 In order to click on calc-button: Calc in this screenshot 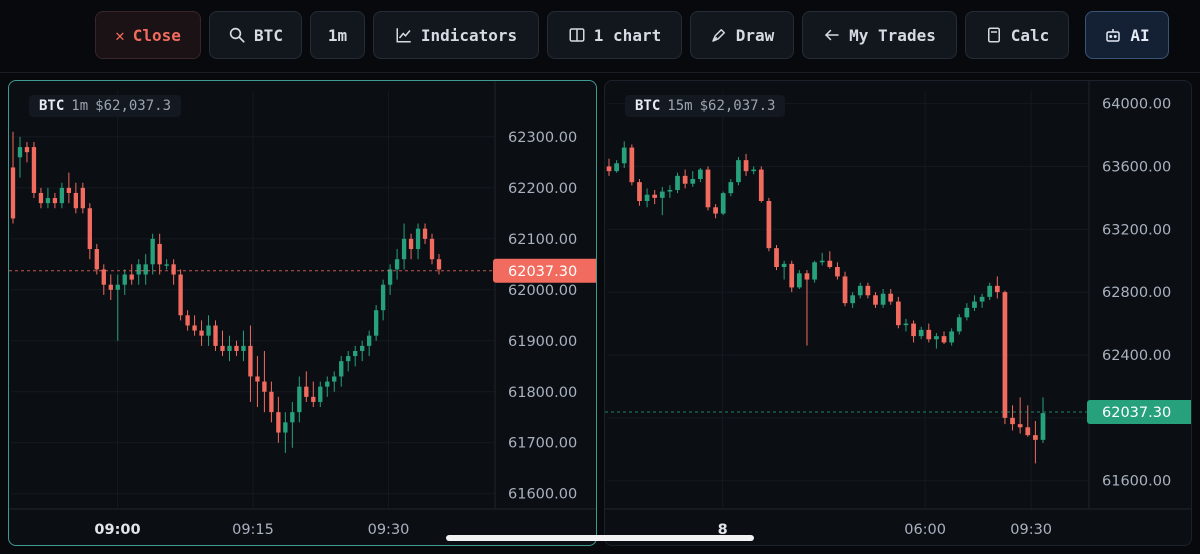, I will do `click(1017, 35)`.